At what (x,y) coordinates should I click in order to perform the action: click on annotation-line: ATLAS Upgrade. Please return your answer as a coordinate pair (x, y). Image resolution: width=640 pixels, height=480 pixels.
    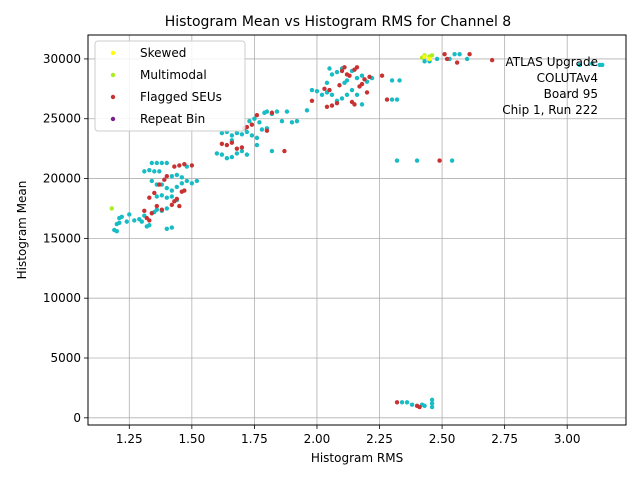
    Looking at the image, I should click on (551, 62).